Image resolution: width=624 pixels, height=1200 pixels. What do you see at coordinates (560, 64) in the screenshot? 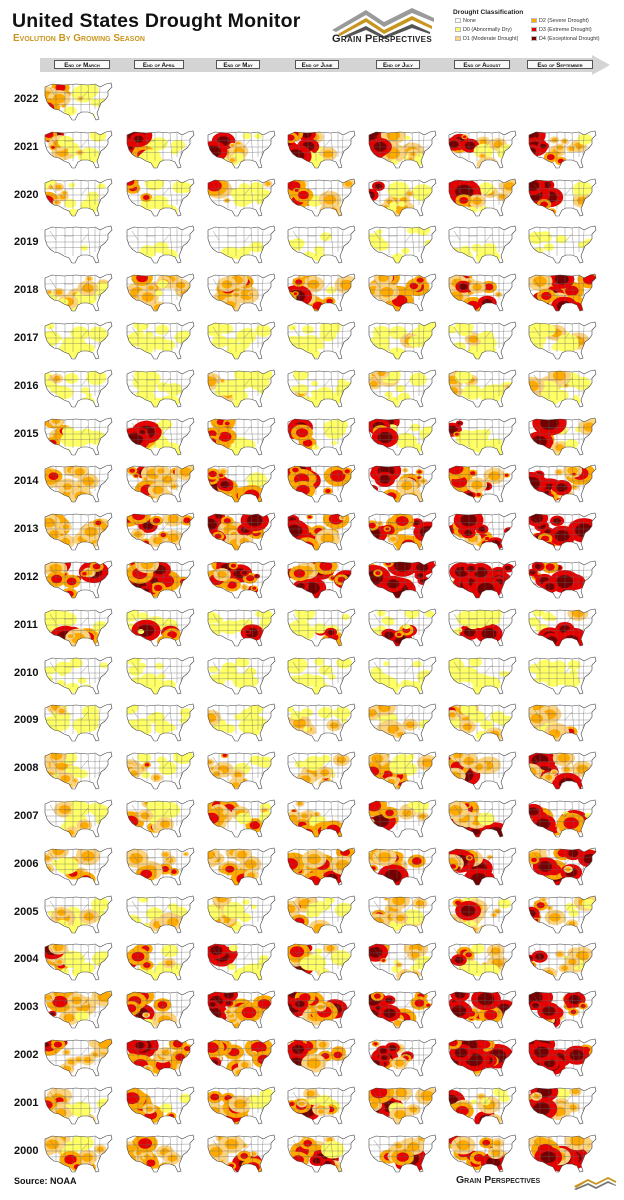
I see `month-label: End of September` at bounding box center [560, 64].